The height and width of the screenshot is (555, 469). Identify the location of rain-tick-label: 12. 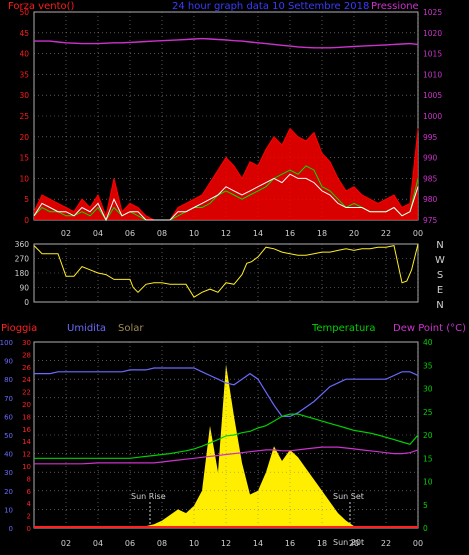
(26, 455).